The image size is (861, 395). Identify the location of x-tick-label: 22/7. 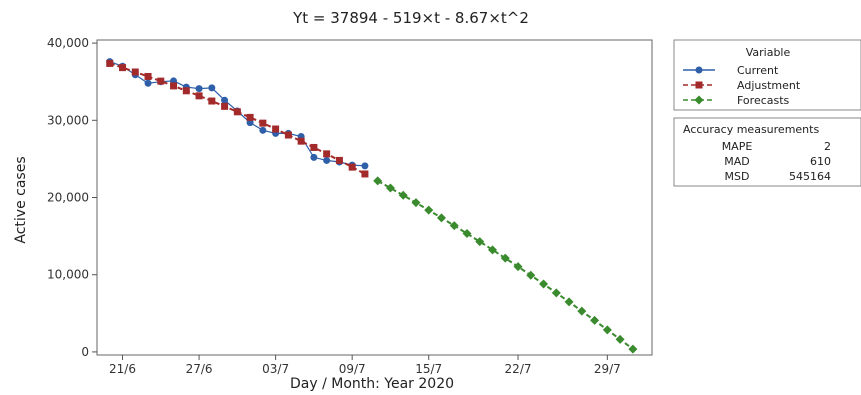
(518, 369).